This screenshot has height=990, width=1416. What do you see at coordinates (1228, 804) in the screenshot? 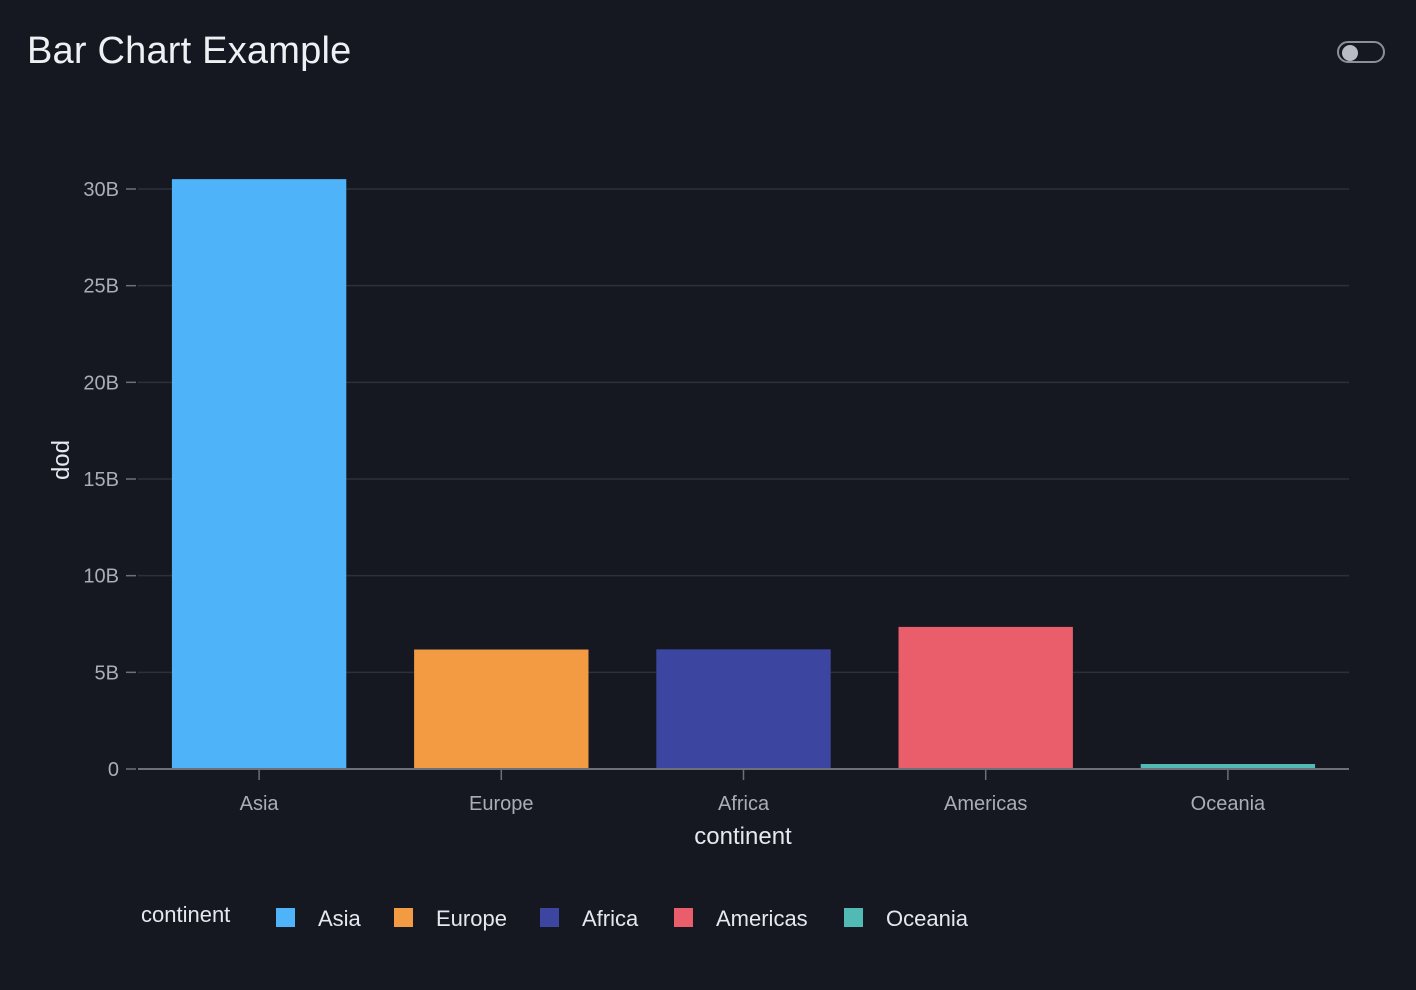
I see `x-tick-label: Oceania` at bounding box center [1228, 804].